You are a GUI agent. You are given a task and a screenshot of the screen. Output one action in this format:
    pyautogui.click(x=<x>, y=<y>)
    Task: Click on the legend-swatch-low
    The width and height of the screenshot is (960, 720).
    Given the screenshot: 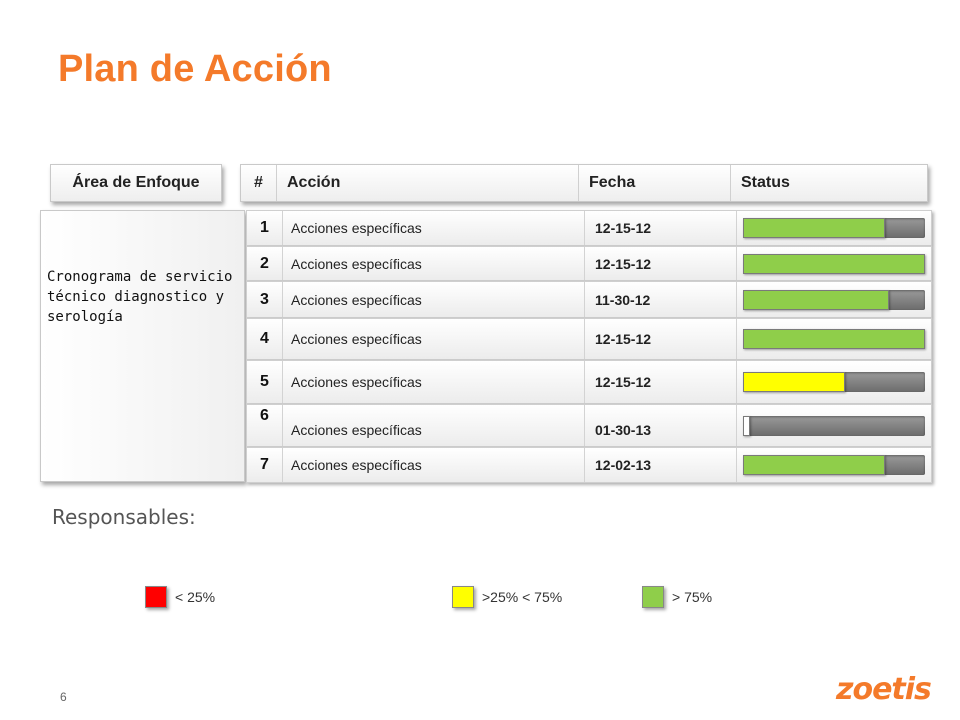 What is the action you would take?
    pyautogui.click(x=156, y=597)
    